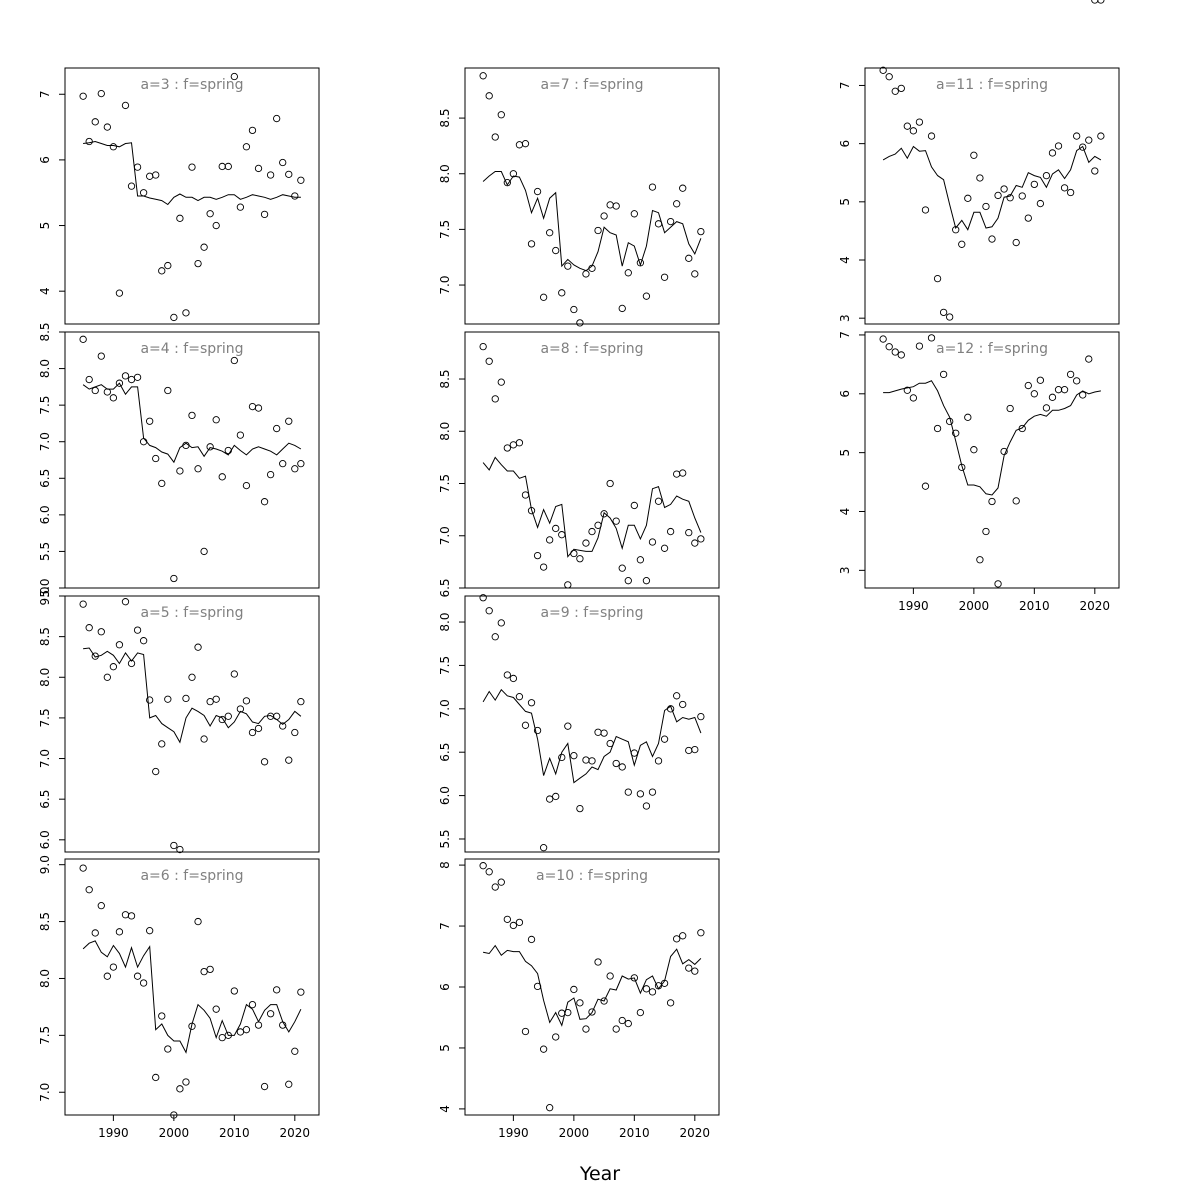  Describe the element at coordinates (445, 987) in the screenshot. I see `y-tick-label: 6` at that location.